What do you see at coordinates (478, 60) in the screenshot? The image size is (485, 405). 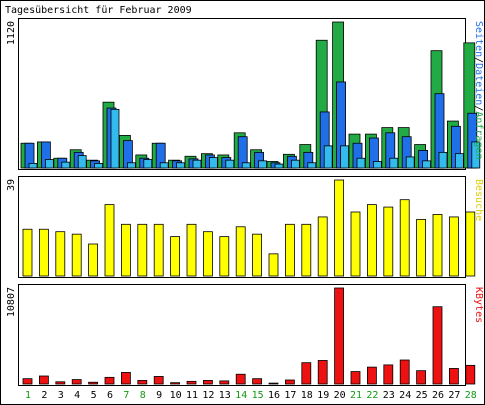 I see `legend-part-hits-1: /` at bounding box center [478, 60].